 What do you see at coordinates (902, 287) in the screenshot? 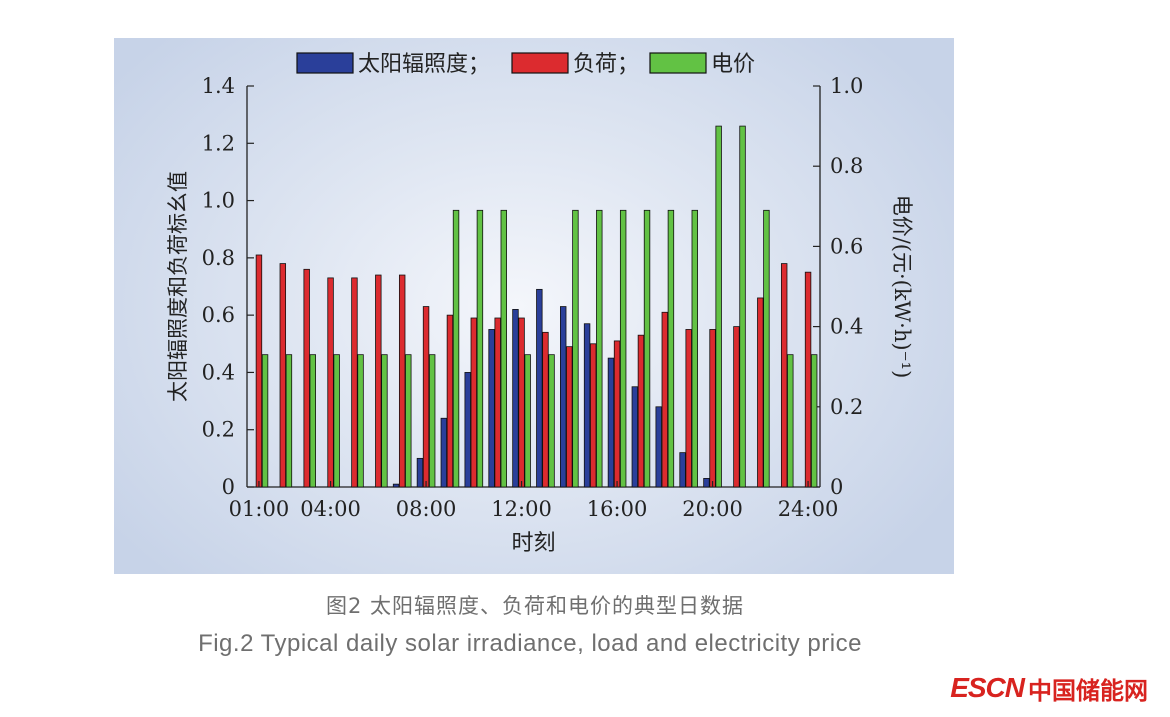
I see `right-y-axis-label: 电价/(元·(kW·h)⁻¹)` at bounding box center [902, 287].